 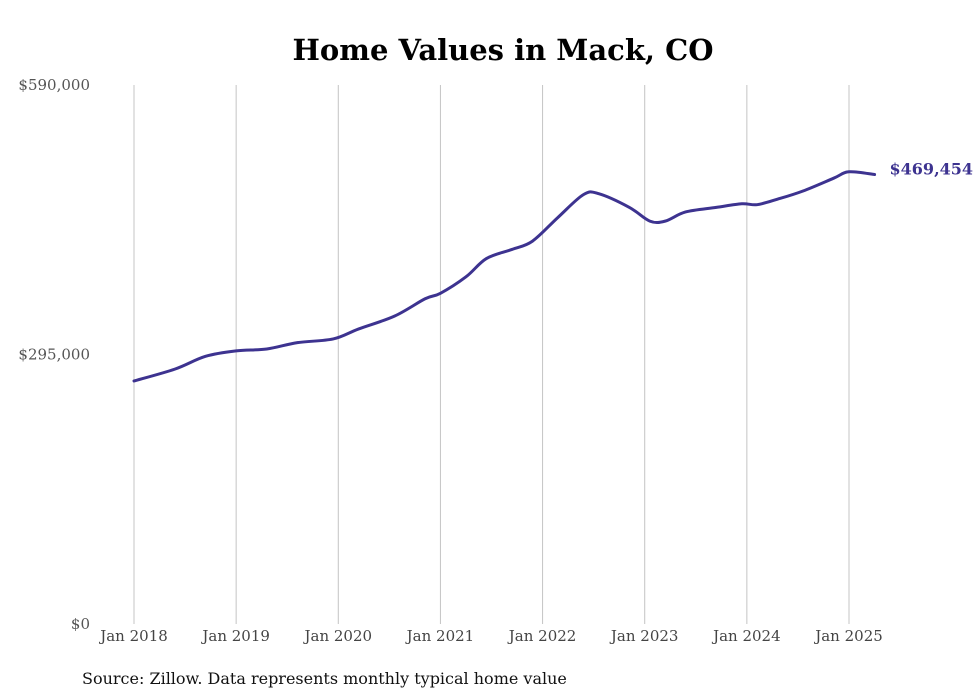 What do you see at coordinates (503, 50) in the screenshot?
I see `chart-title: Home Values in Mack, CO` at bounding box center [503, 50].